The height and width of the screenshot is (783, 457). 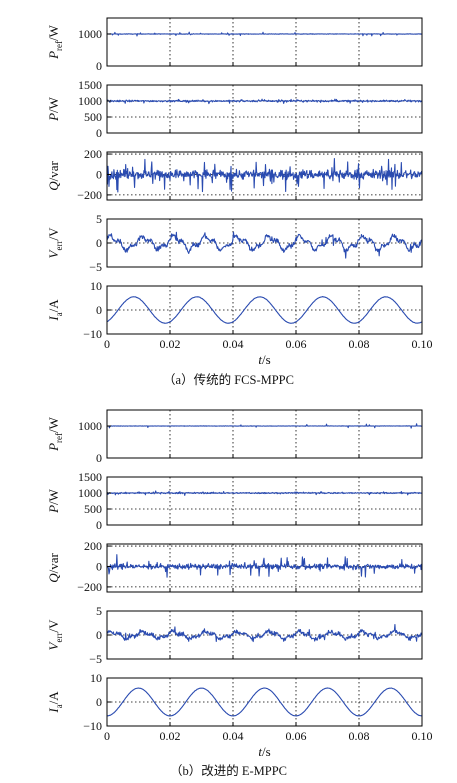 I want to click on panel-1-3: 5 0 −5 Verr/V, so click(x=234, y=635).